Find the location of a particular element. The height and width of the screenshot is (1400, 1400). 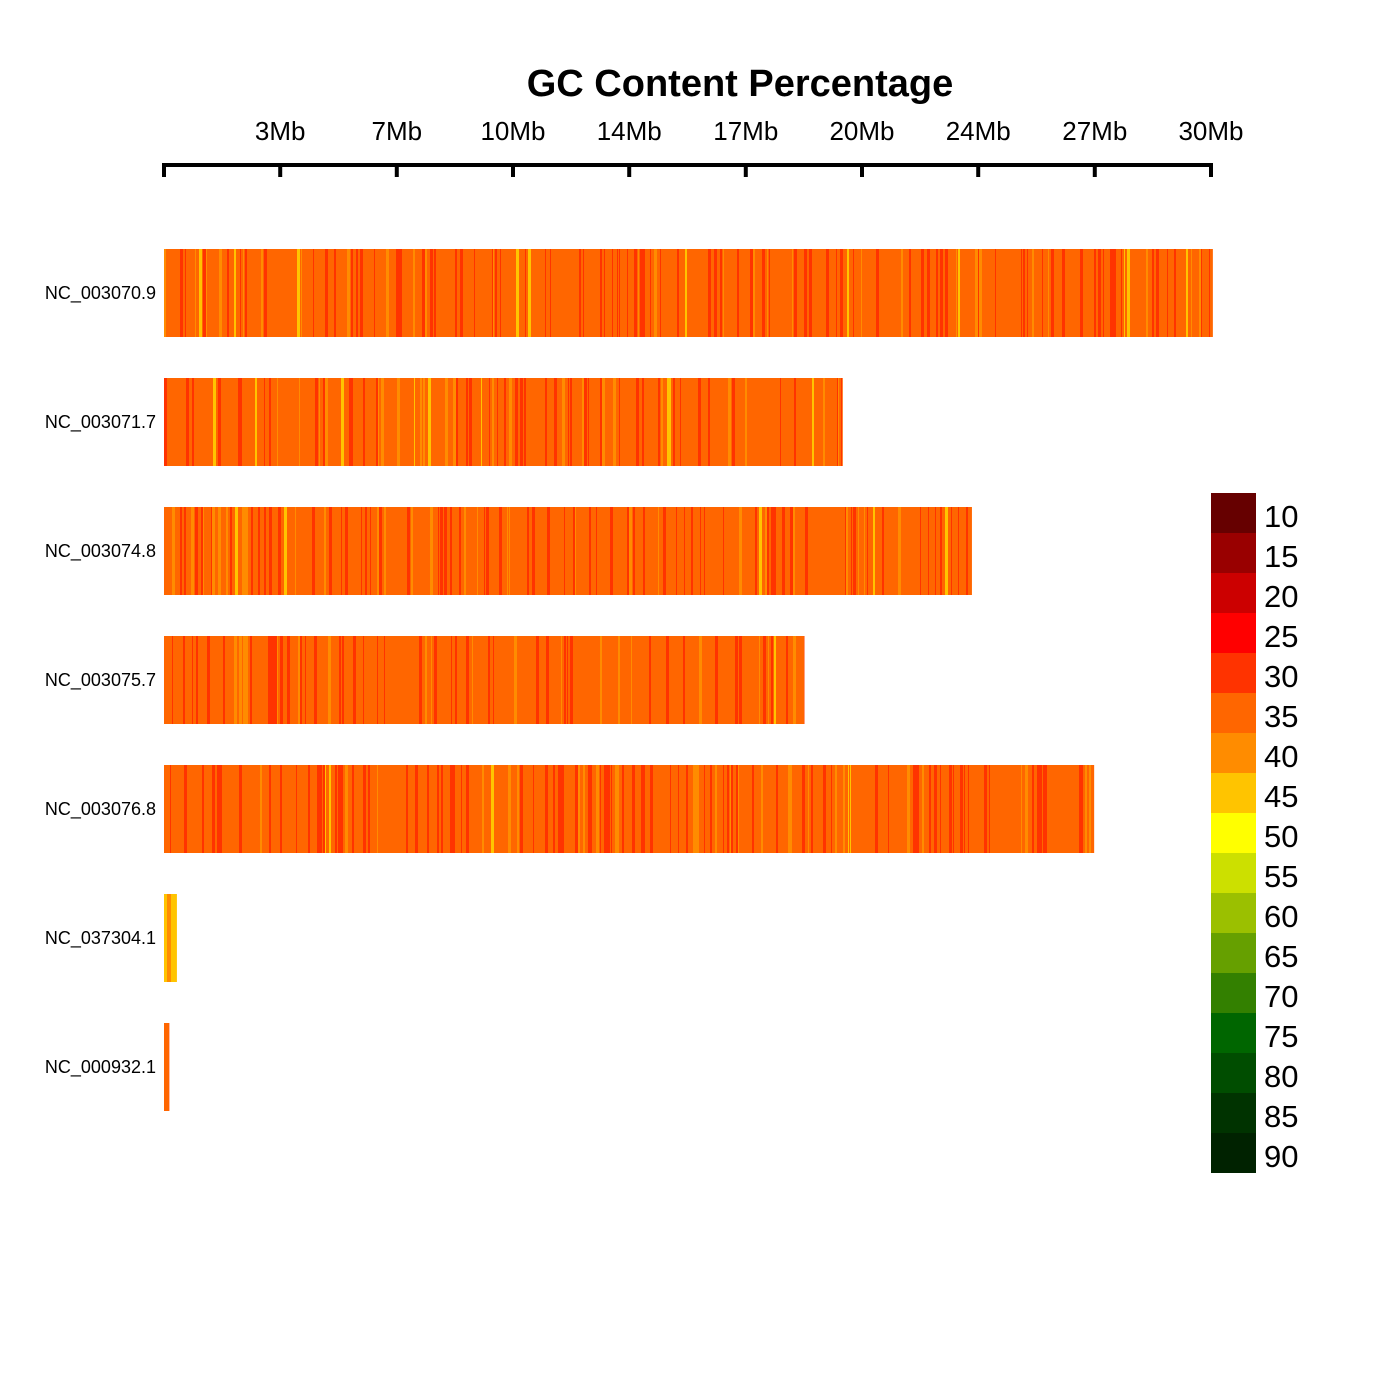

legend-label: 65 is located at coordinates (1281, 956).